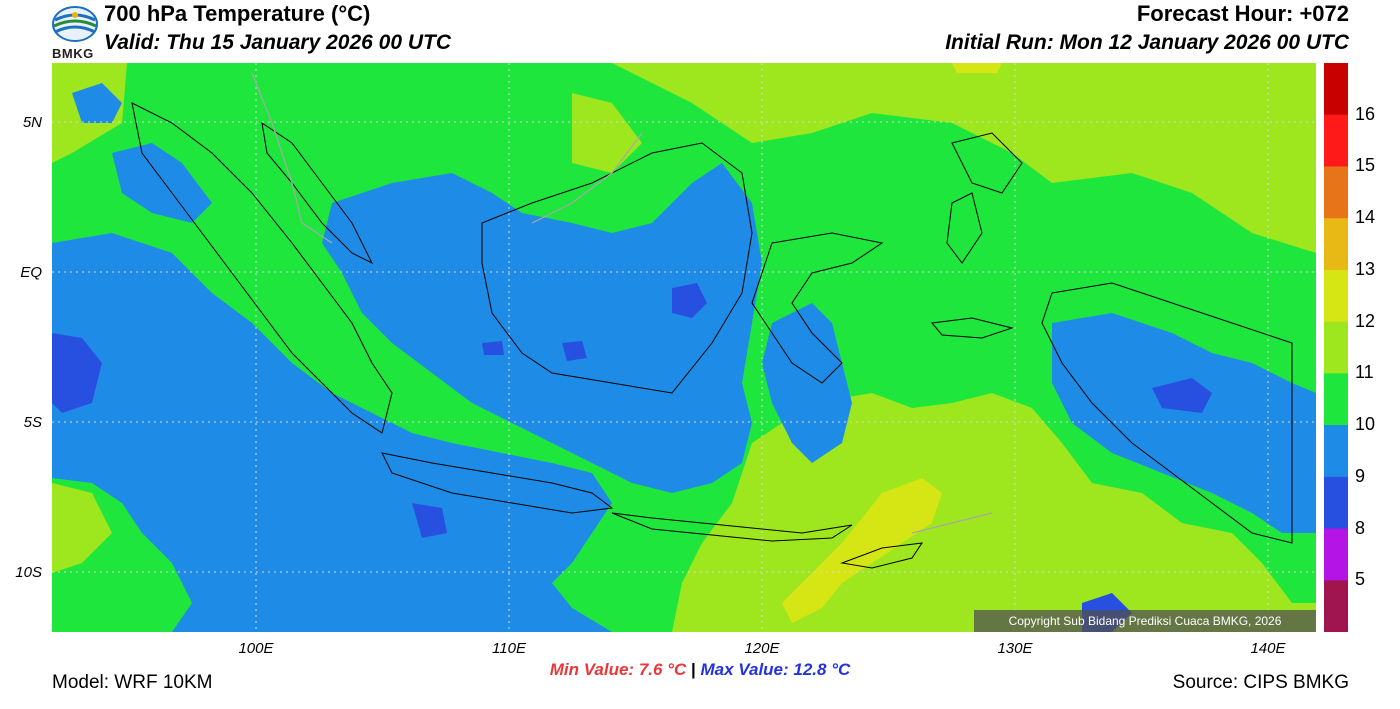 Image resolution: width=1400 pixels, height=709 pixels. Describe the element at coordinates (775, 669) in the screenshot. I see `max-value: Max Value: 12.8 °C` at that location.